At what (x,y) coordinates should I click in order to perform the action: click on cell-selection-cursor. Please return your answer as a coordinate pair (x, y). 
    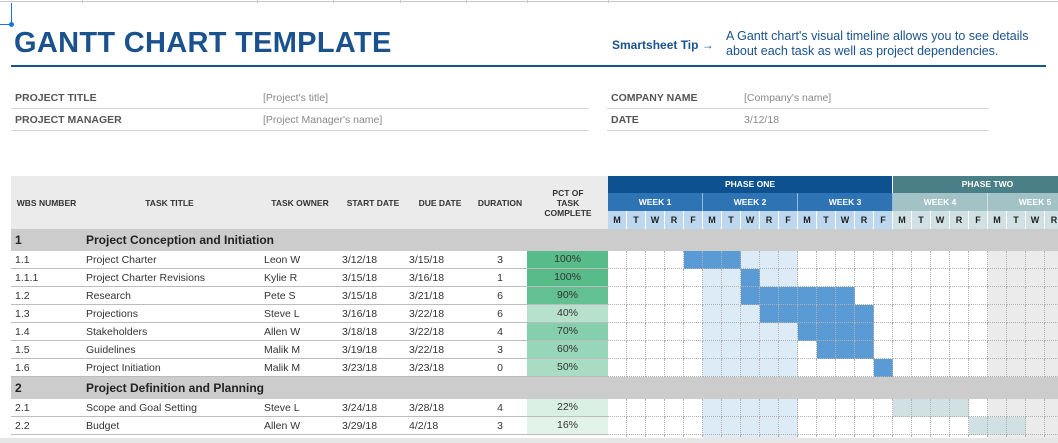
    Looking at the image, I should click on (11, 14).